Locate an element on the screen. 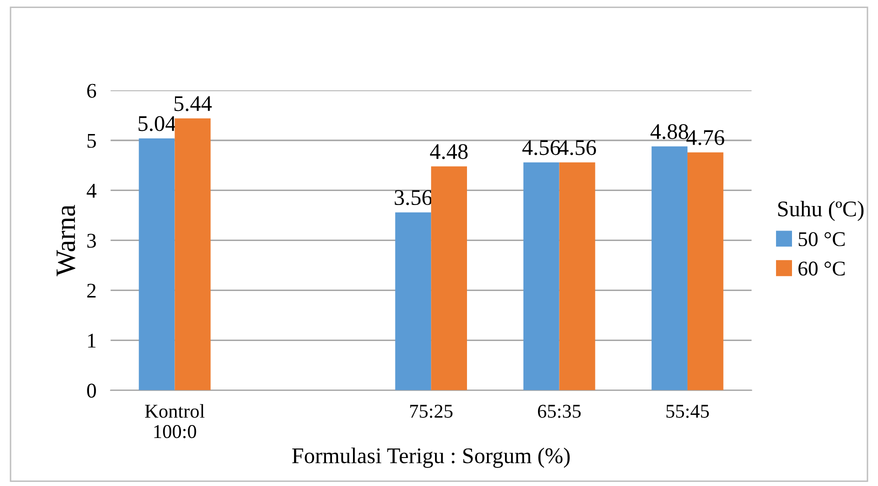  data-label: 4.48 is located at coordinates (449, 152).